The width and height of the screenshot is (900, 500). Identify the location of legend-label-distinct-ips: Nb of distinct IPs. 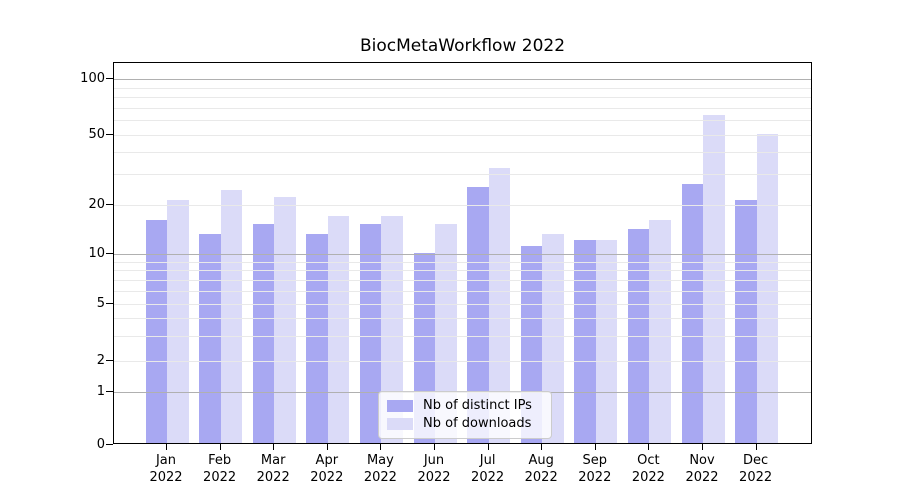
(477, 405).